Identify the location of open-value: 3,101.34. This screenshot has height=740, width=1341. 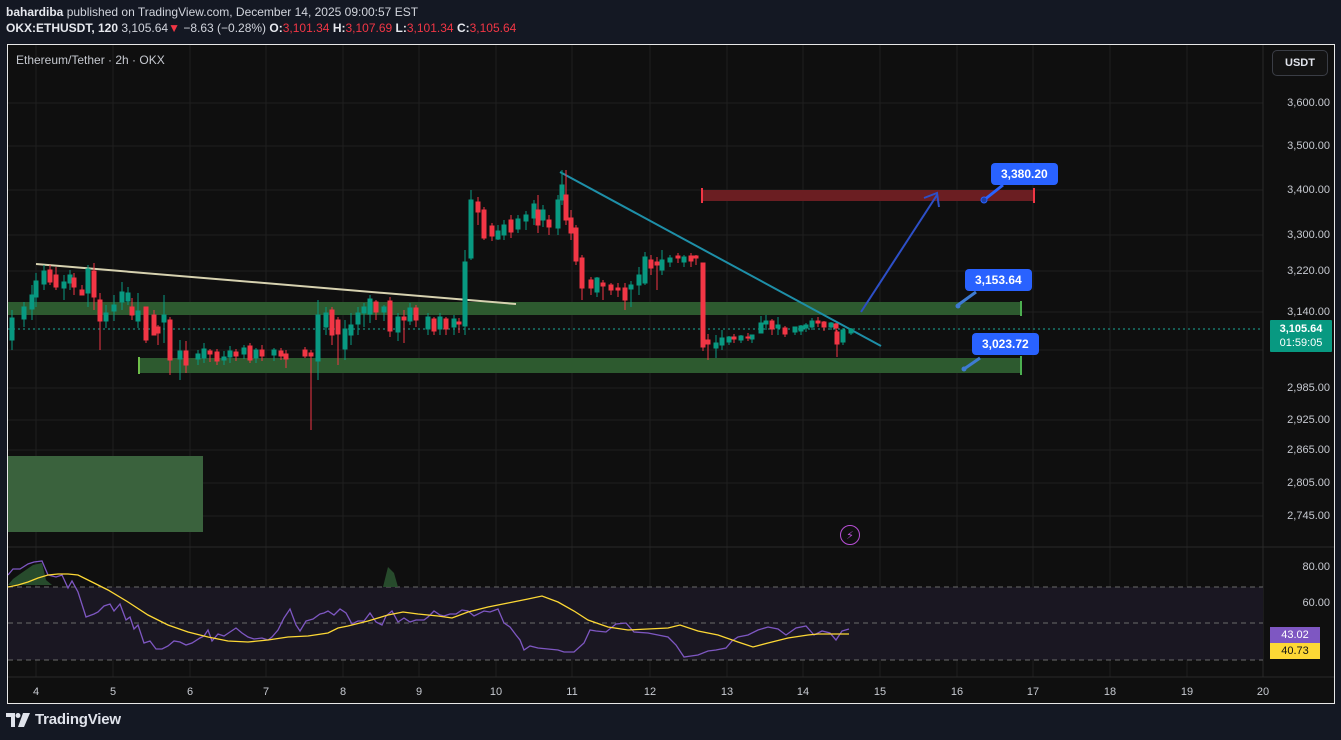
(306, 28).